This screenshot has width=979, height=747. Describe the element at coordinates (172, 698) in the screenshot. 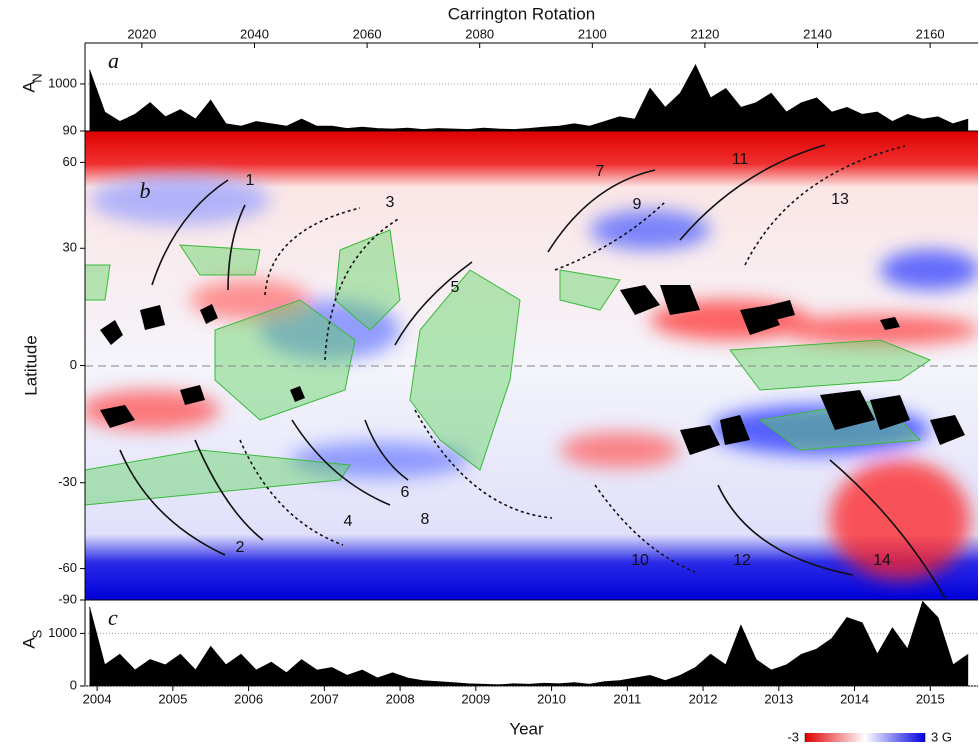

I see `x-tick-label: 2005` at that location.